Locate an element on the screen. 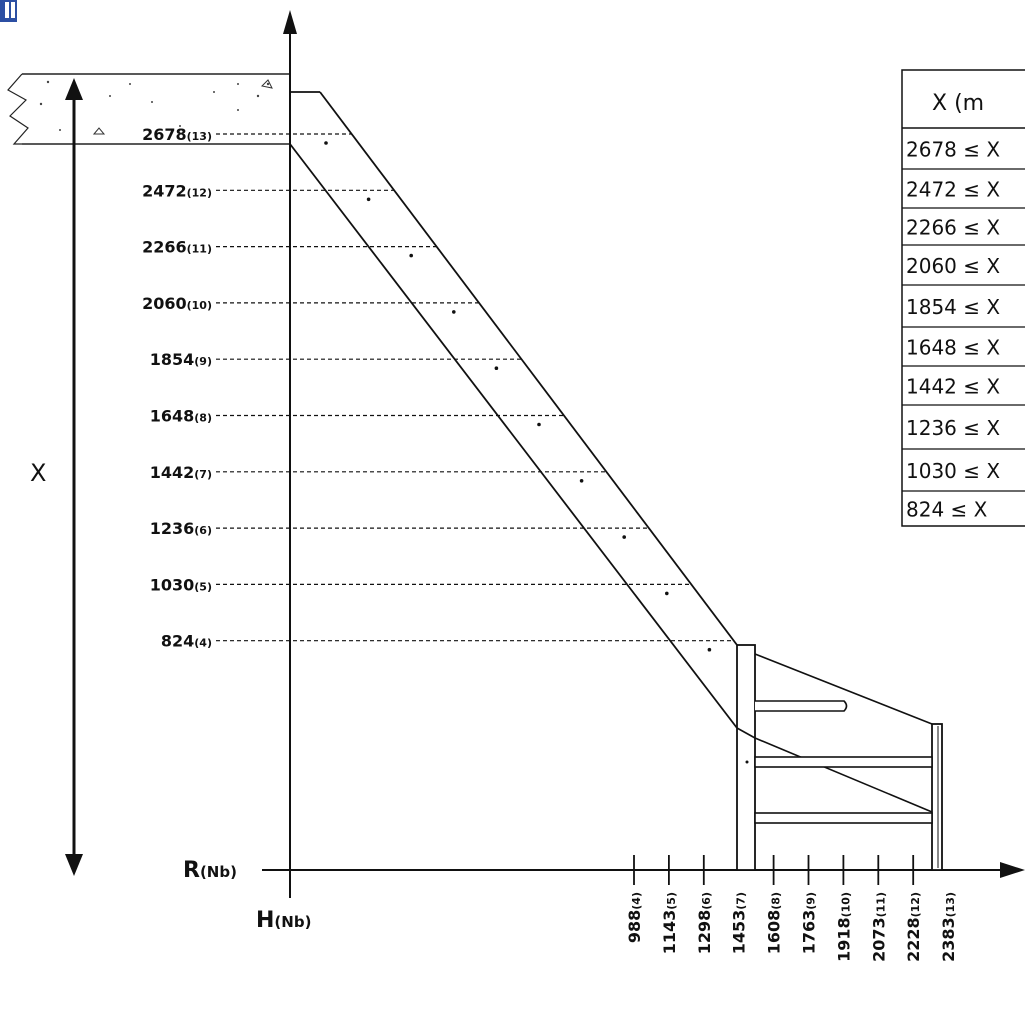 This screenshot has height=1023, width=1025. horizontal-axis-sub: (Nb) is located at coordinates (218, 872).